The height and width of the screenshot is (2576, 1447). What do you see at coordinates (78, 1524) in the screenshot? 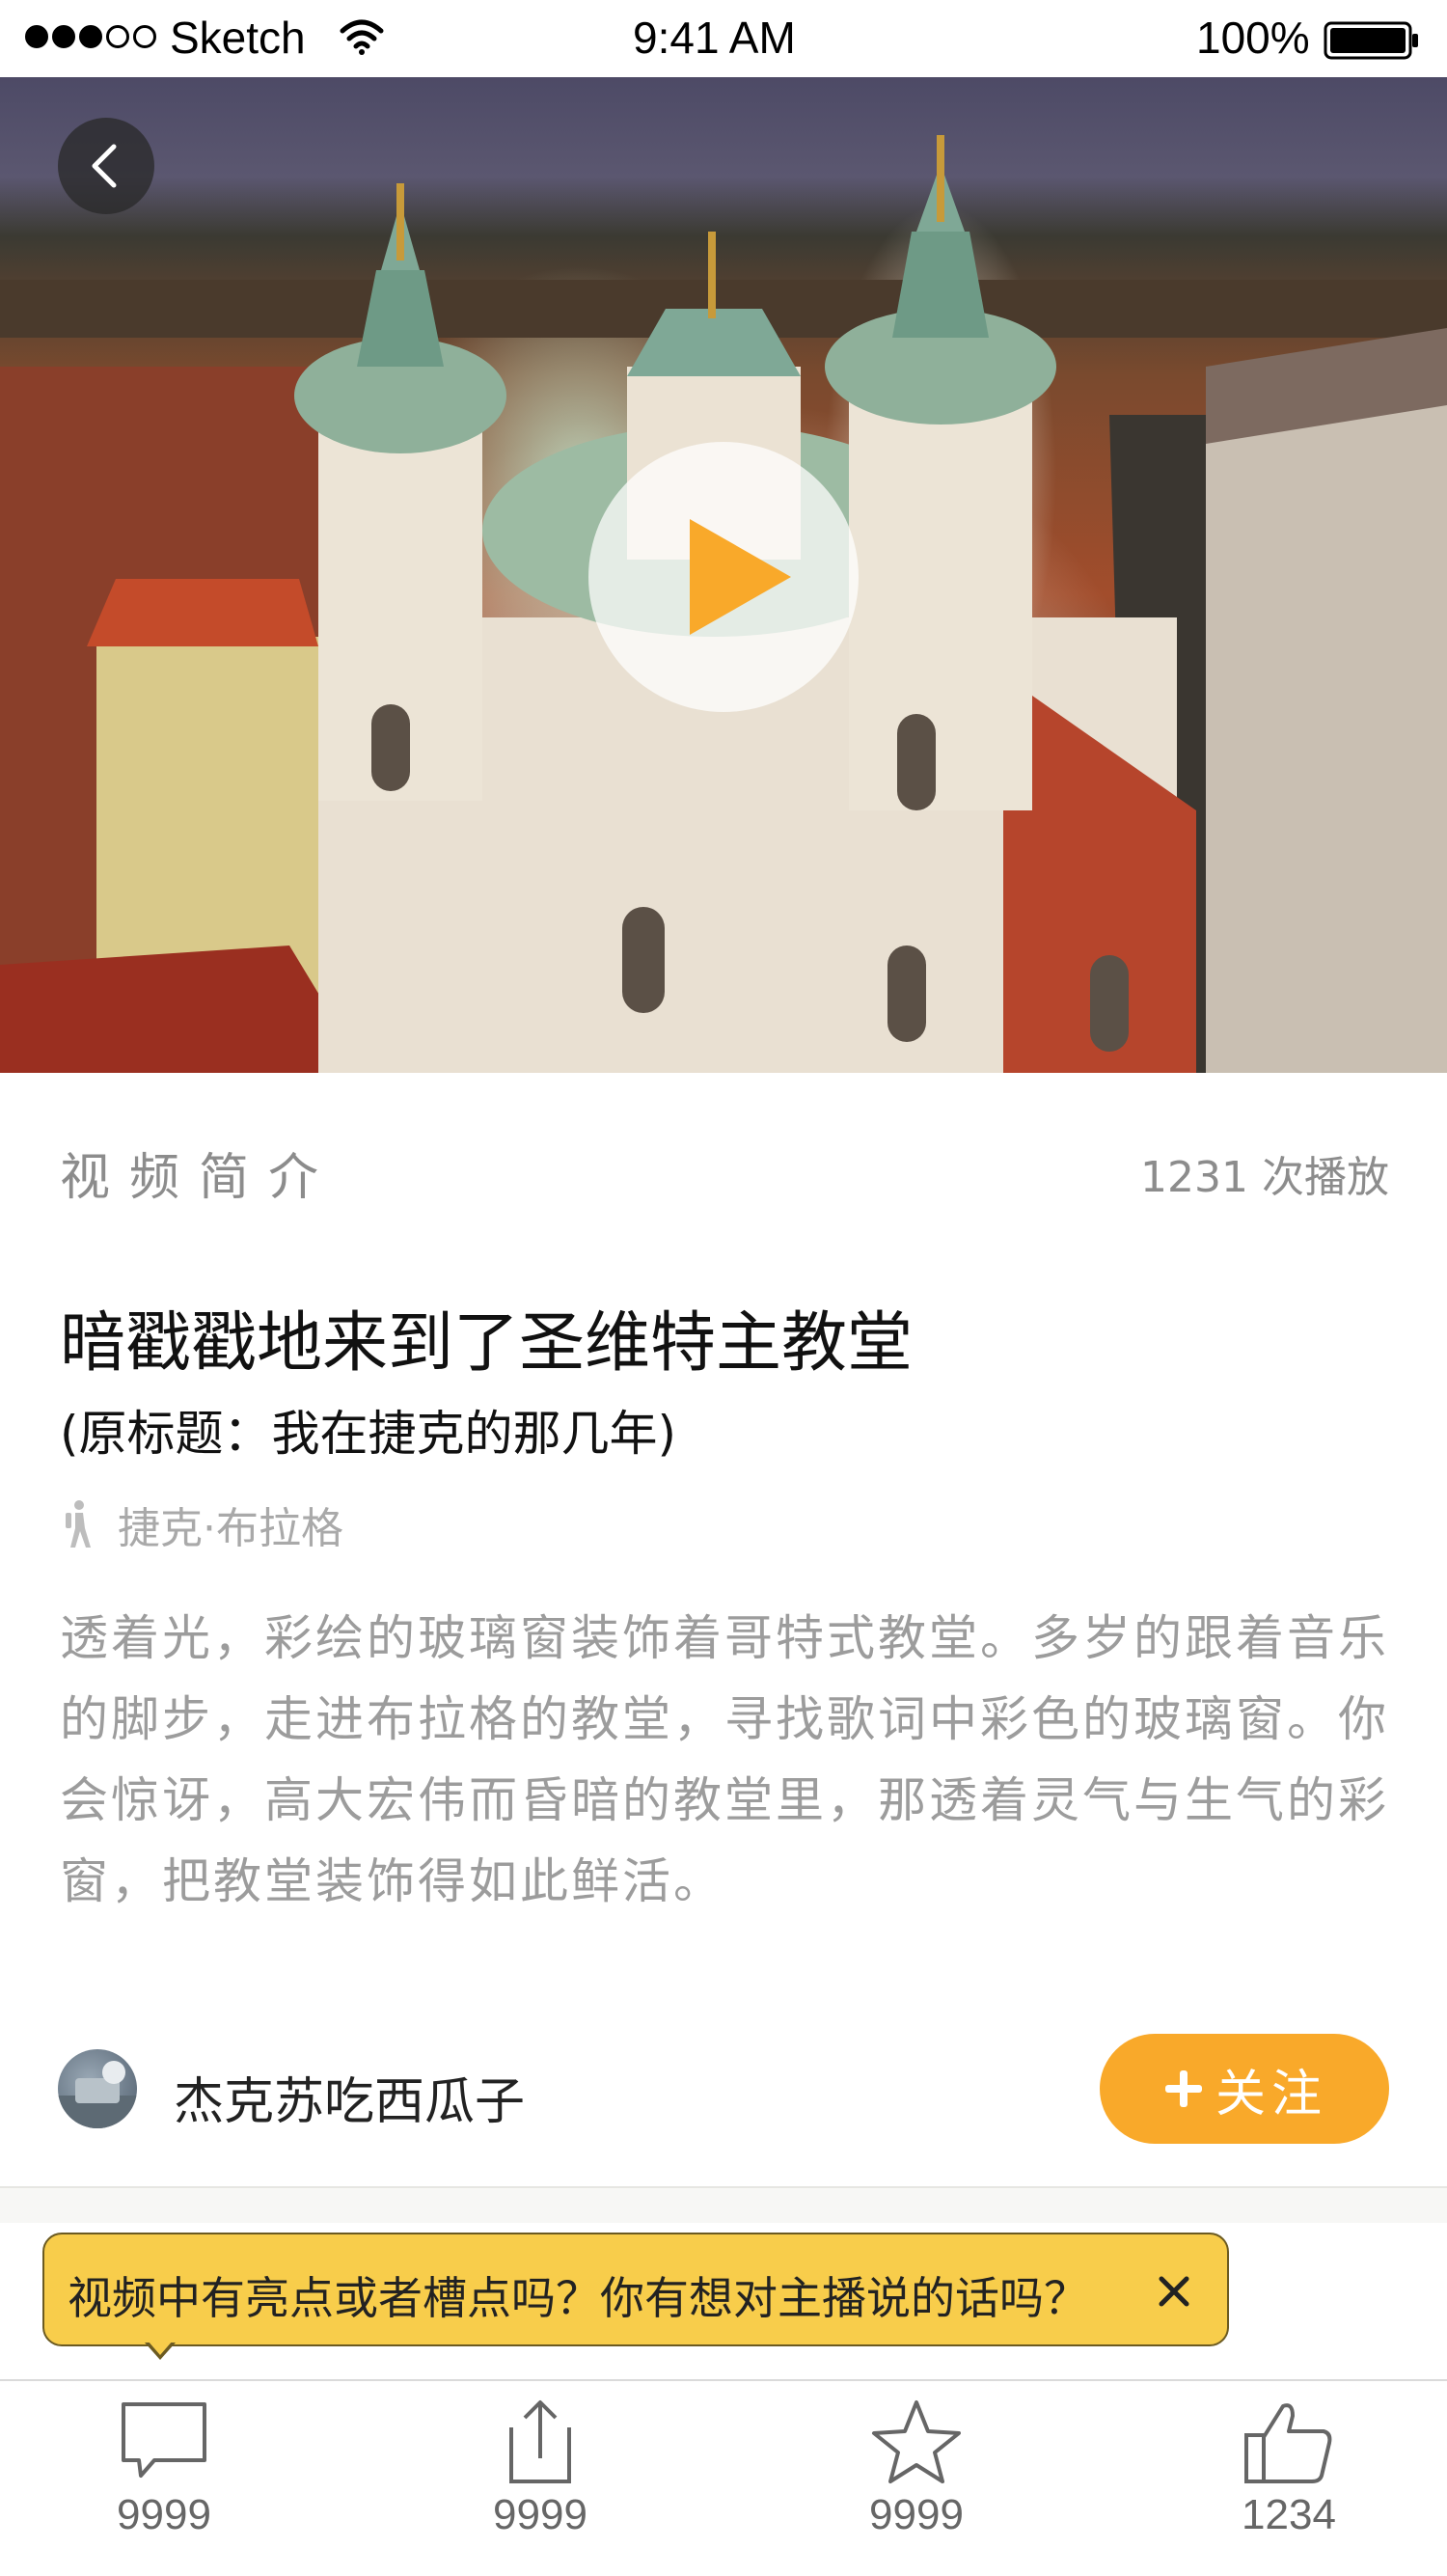
I see `hiker-icon` at bounding box center [78, 1524].